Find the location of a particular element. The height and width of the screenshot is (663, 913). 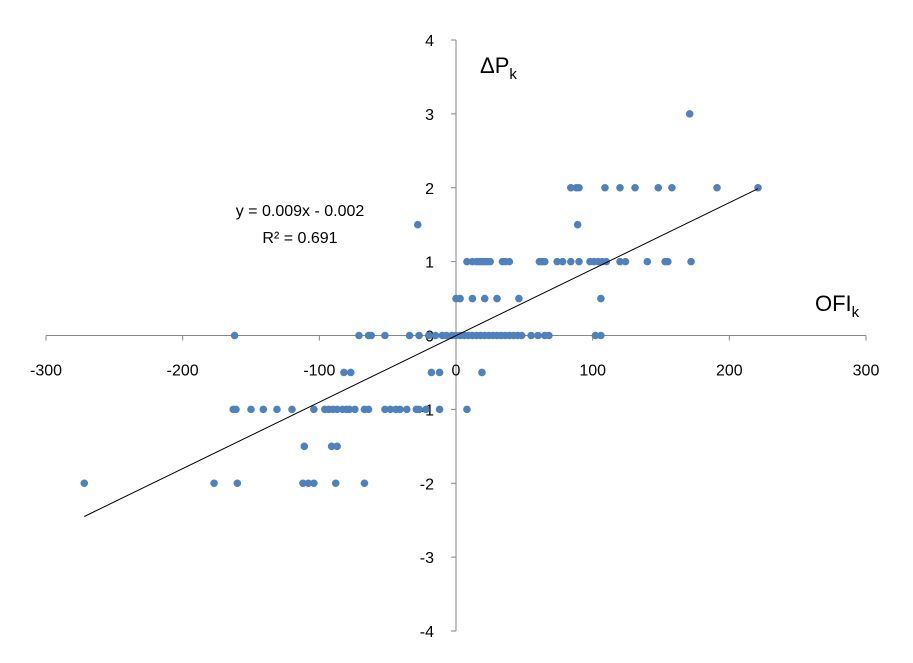

y-axis-label-subscript: k is located at coordinates (513, 74).